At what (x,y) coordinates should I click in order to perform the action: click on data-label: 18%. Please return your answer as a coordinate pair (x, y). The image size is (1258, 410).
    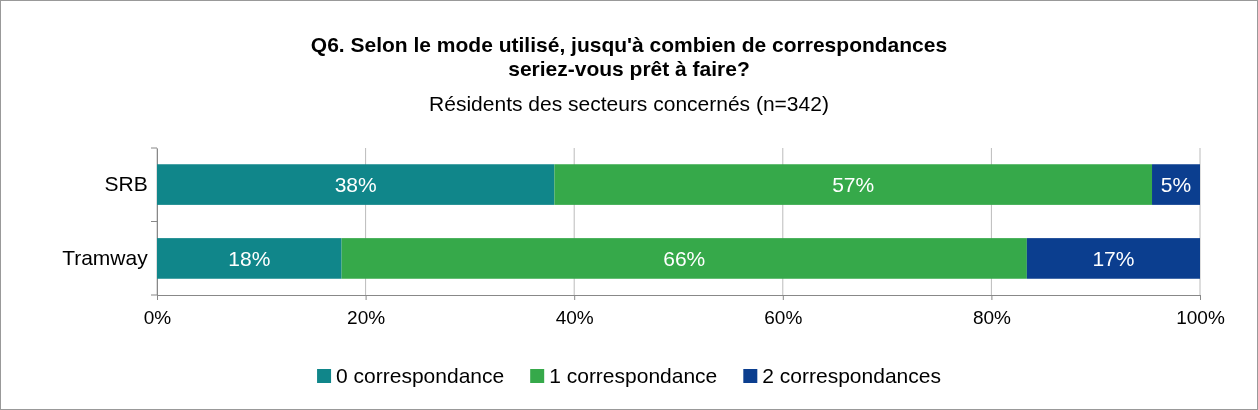
    Looking at the image, I should click on (249, 258).